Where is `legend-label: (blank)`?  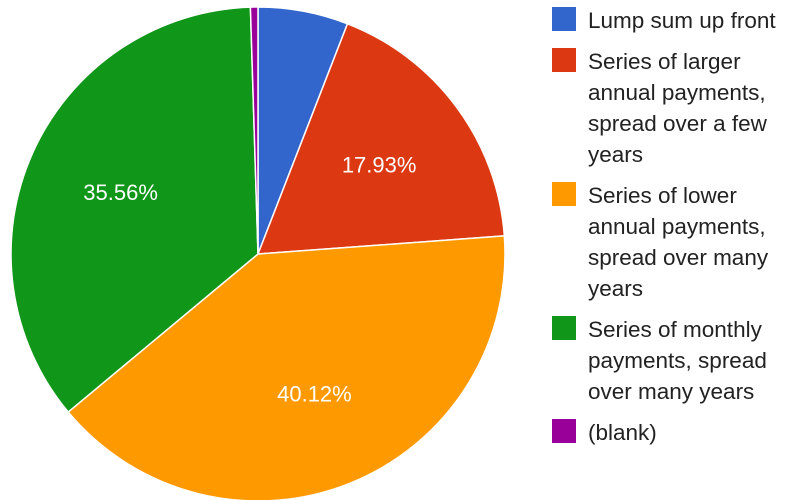 legend-label: (blank) is located at coordinates (622, 432).